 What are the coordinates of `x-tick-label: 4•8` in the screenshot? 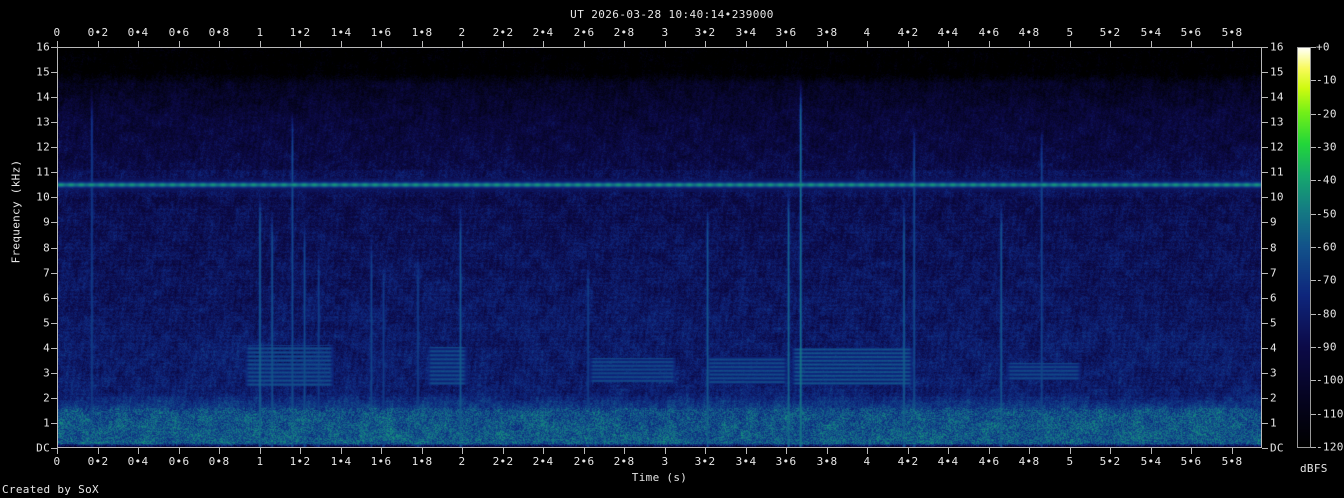 It's located at (1029, 32).